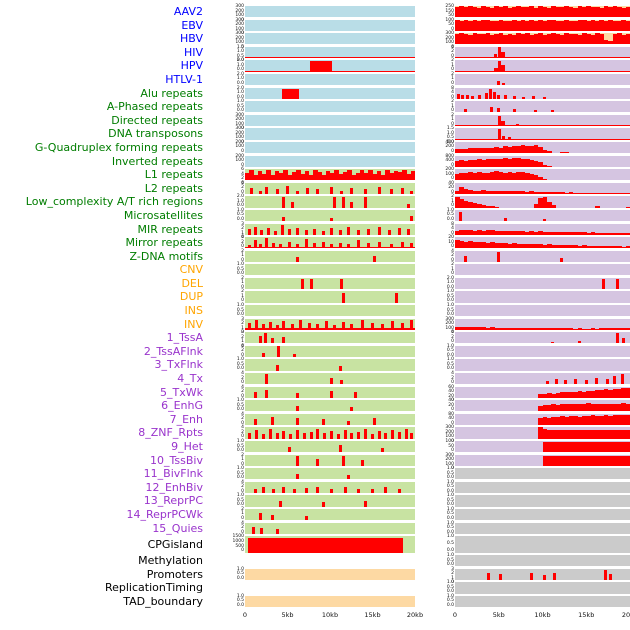  Describe the element at coordinates (240, 197) in the screenshot. I see `y-tick-label: 2.0` at that location.